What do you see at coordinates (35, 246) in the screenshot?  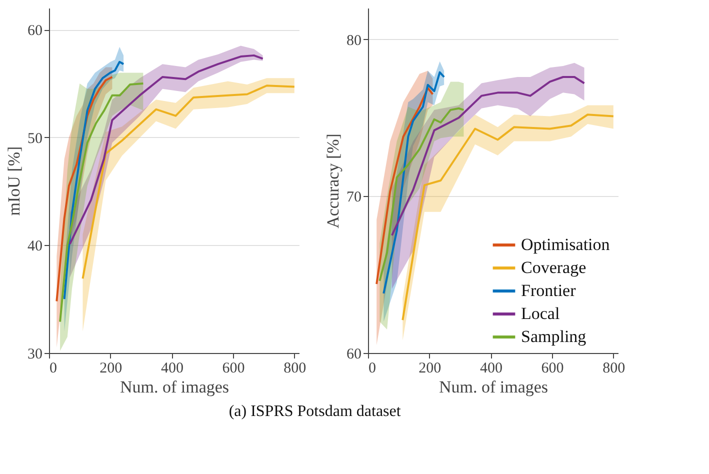 I see `y-tick-label: 40` at bounding box center [35, 246].